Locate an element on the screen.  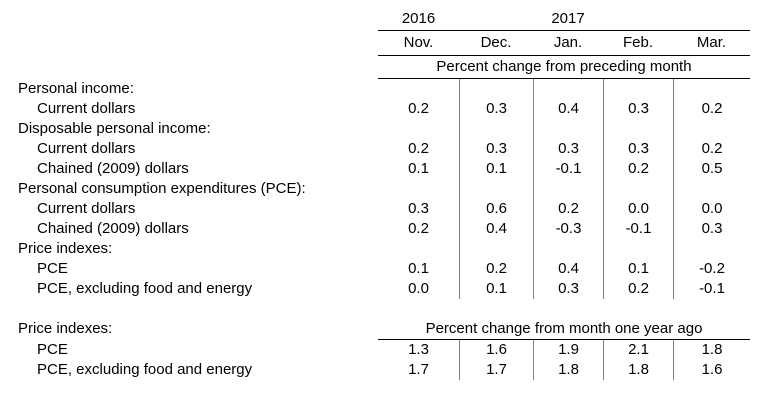
row-values: 0.1 0.1 -0.1 0.2 0.5 is located at coordinates (564, 169).